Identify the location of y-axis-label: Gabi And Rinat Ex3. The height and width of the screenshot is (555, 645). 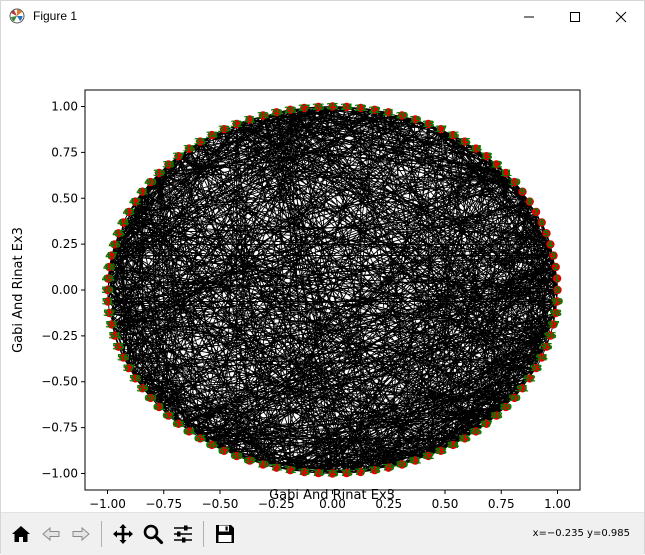
(18, 290).